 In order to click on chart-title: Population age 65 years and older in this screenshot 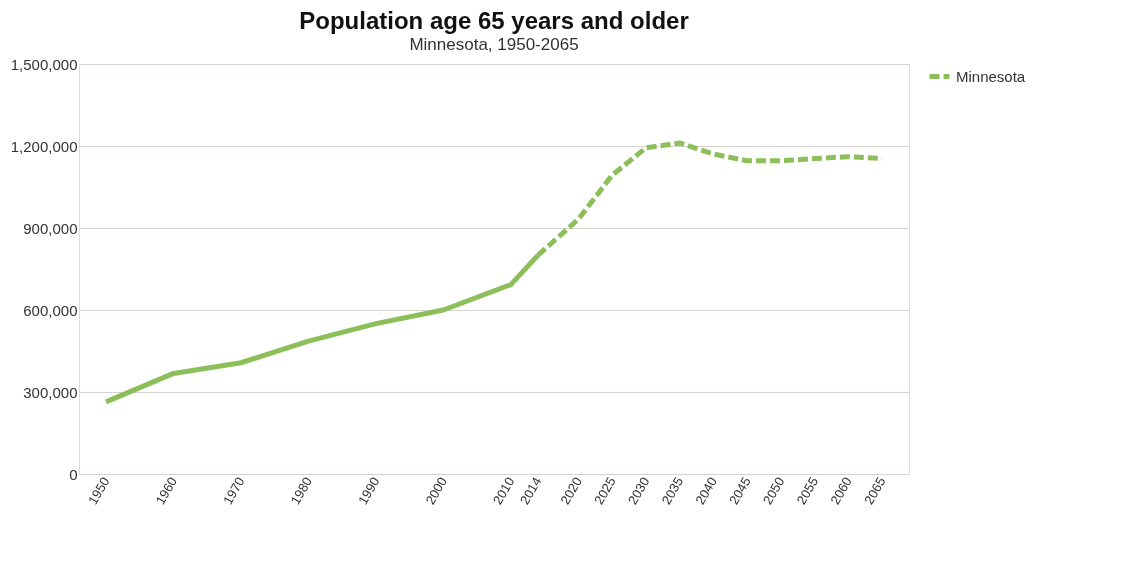, I will do `click(494, 20)`.